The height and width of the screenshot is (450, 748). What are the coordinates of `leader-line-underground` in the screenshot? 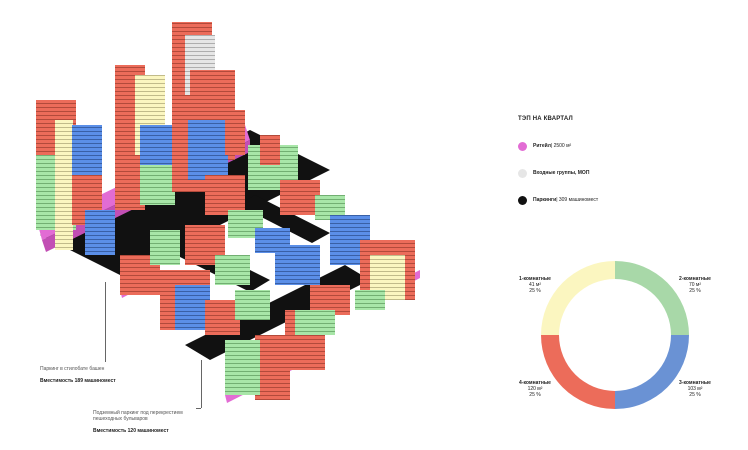 It's located at (201, 384).